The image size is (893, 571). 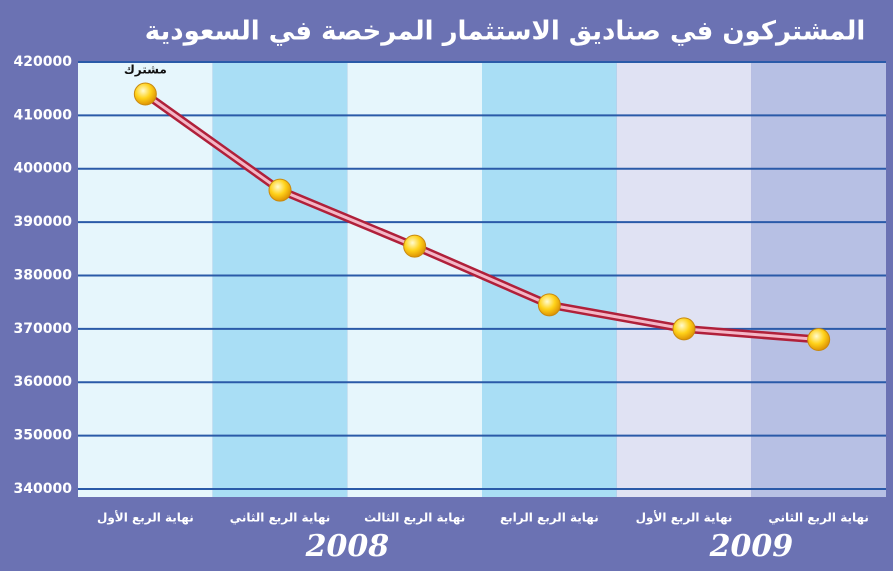 What do you see at coordinates (43, 222) in the screenshot?
I see `y-tick-label: 390000` at bounding box center [43, 222].